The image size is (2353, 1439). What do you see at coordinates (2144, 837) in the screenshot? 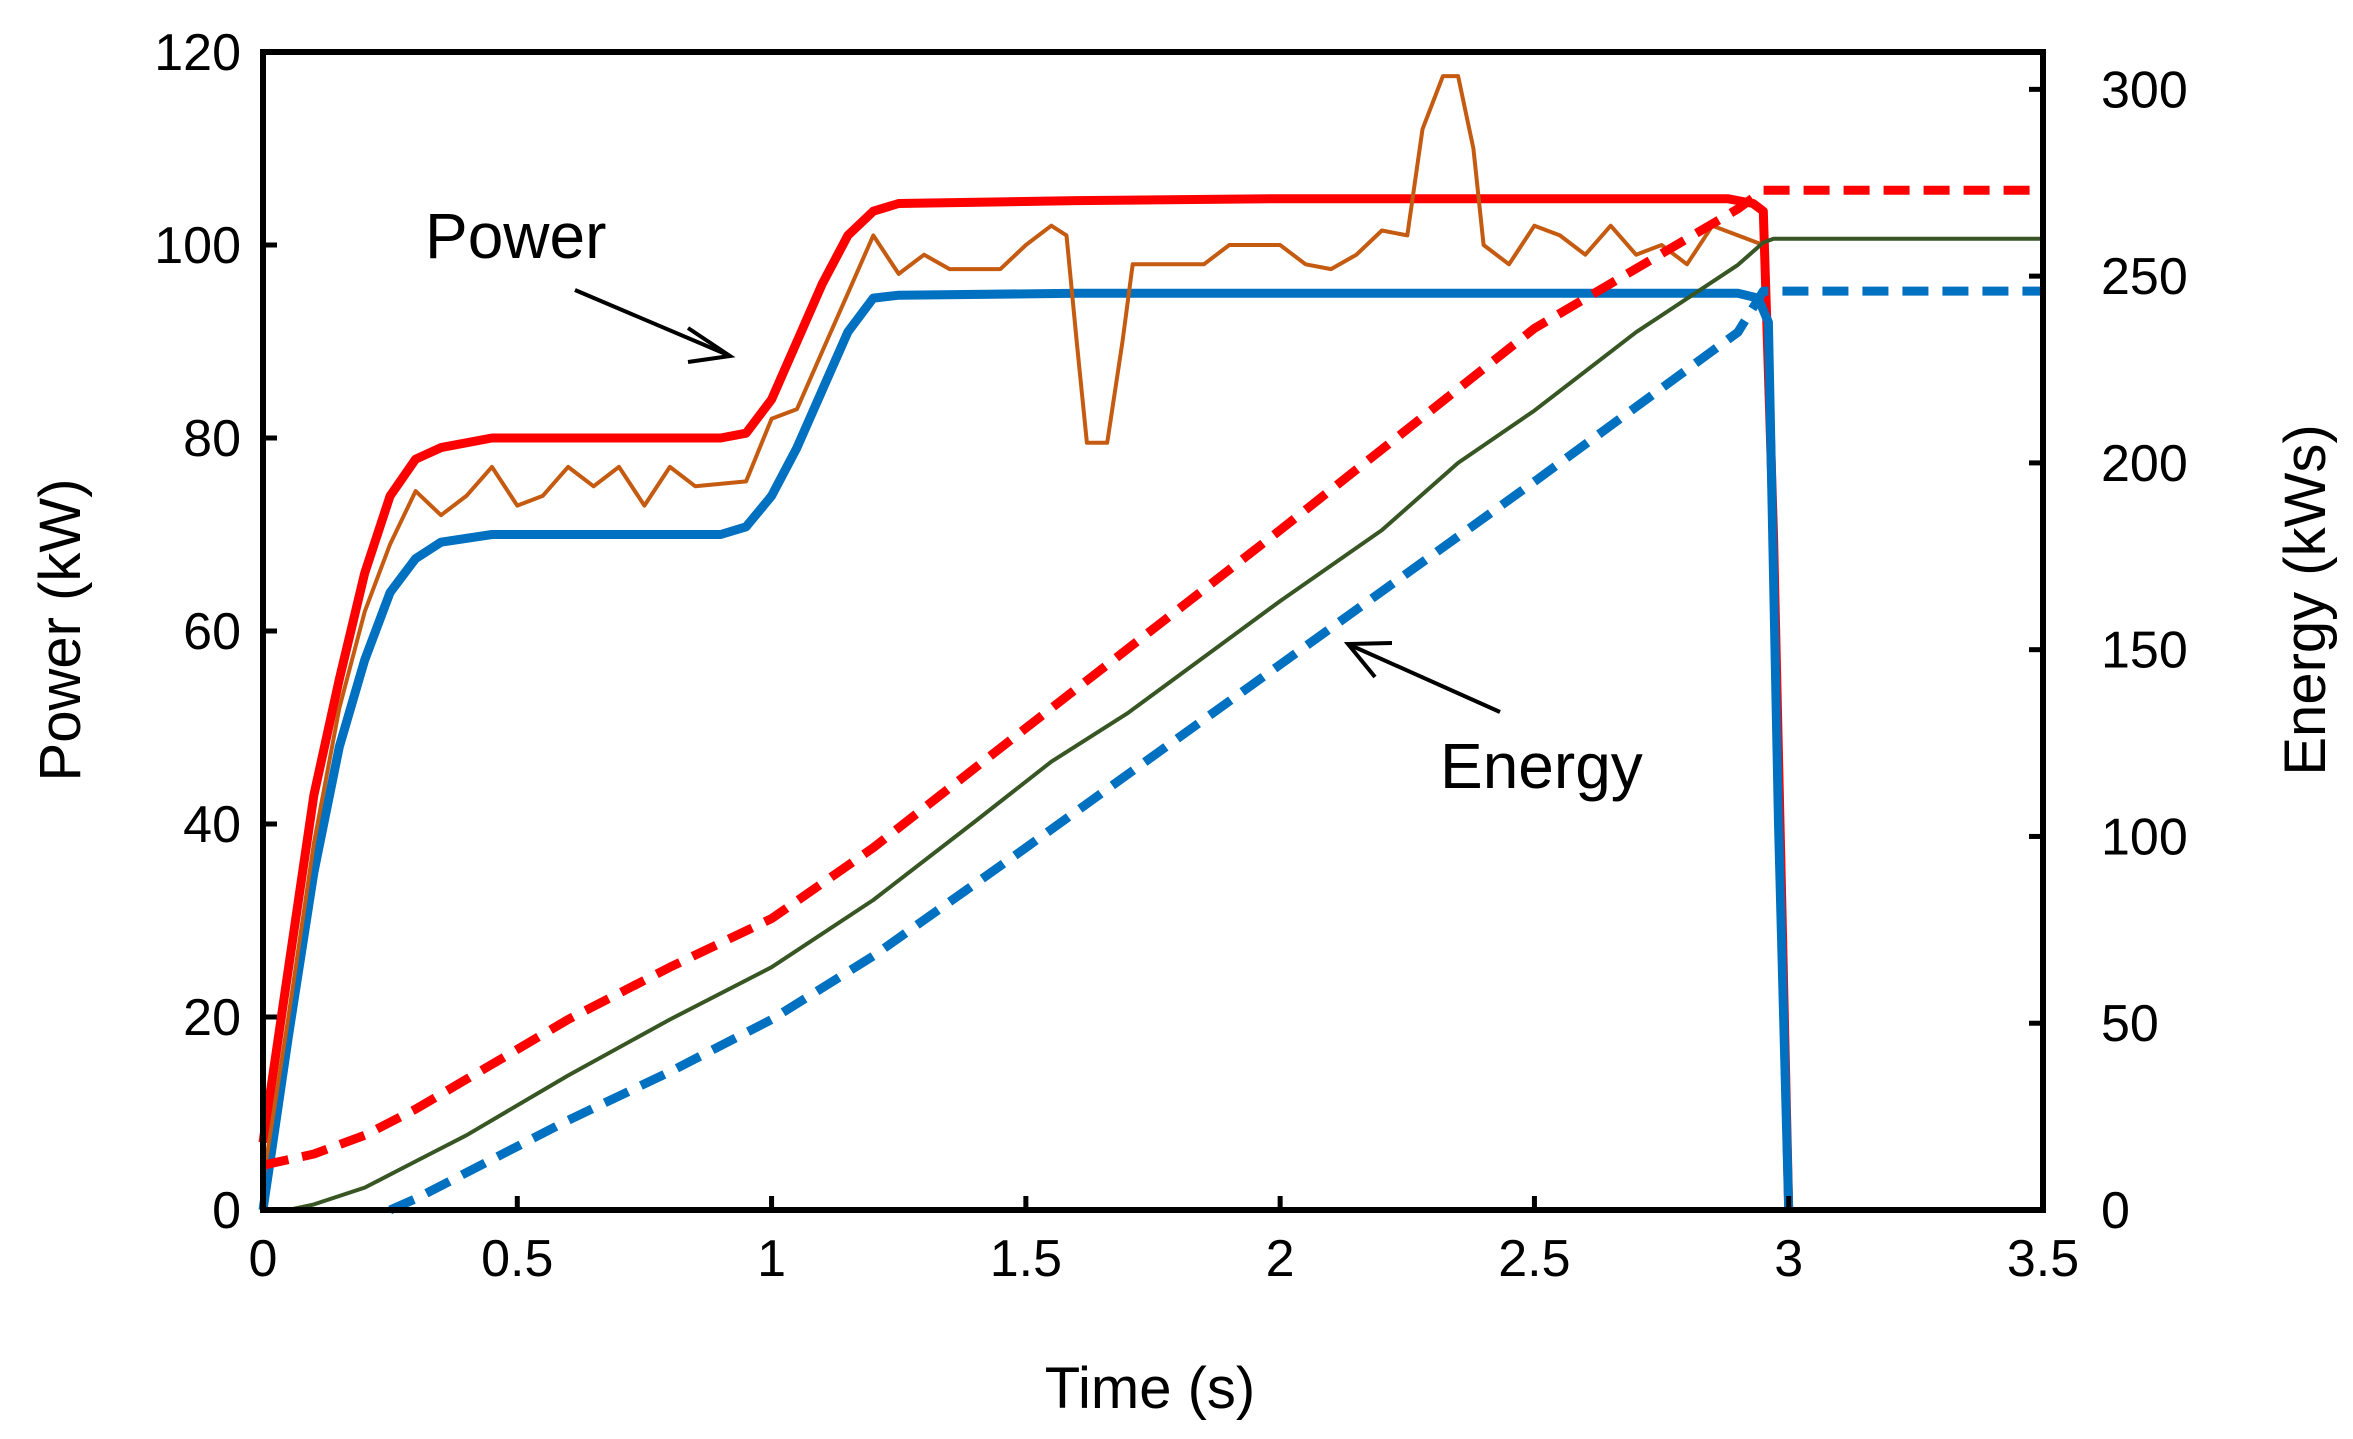
I see `y2-tick-label: 100` at bounding box center [2144, 837].